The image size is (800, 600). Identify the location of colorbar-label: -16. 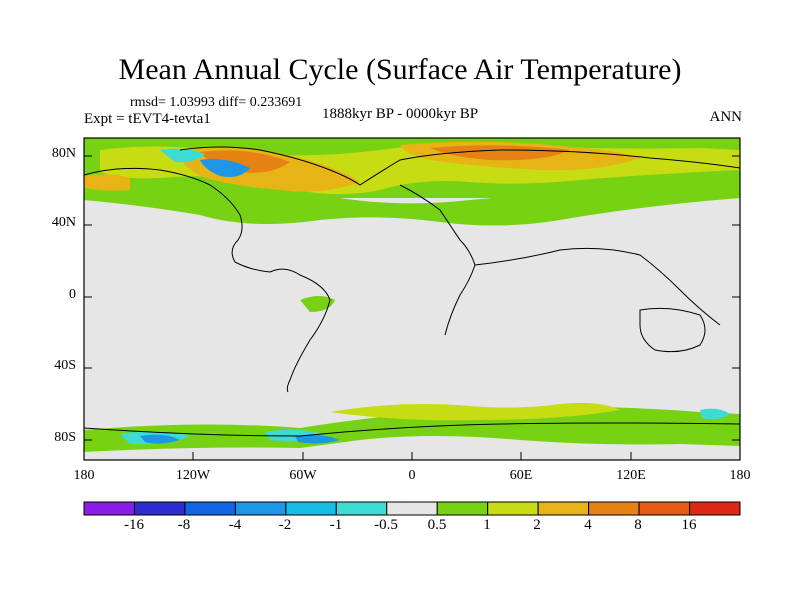
(134, 525).